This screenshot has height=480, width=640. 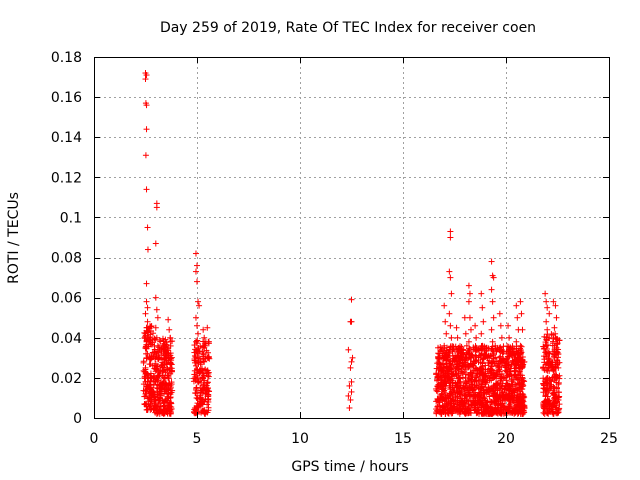 I want to click on y-tick-label: 0, so click(x=77, y=419).